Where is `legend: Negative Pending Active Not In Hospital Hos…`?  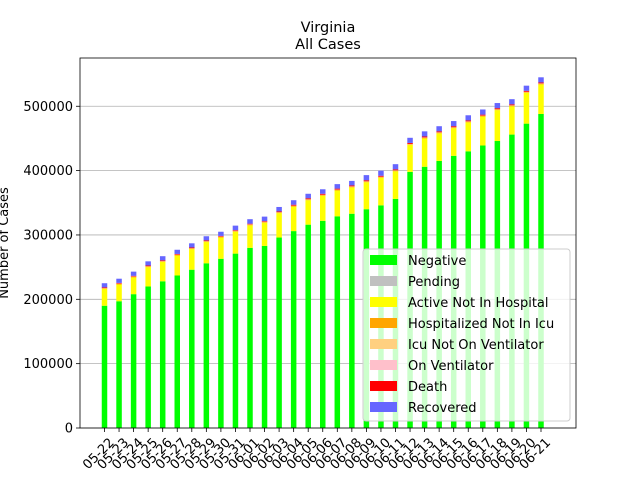 legend: Negative Pending Active Not In Hospital Hos… is located at coordinates (466, 335).